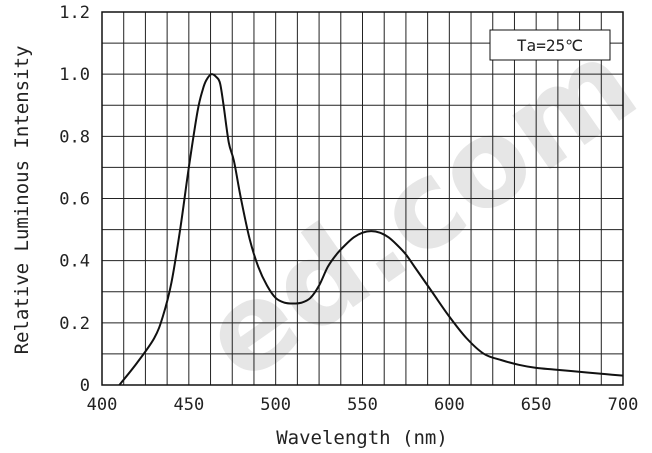 The image size is (652, 453). I want to click on annotation-box, so click(550, 45).